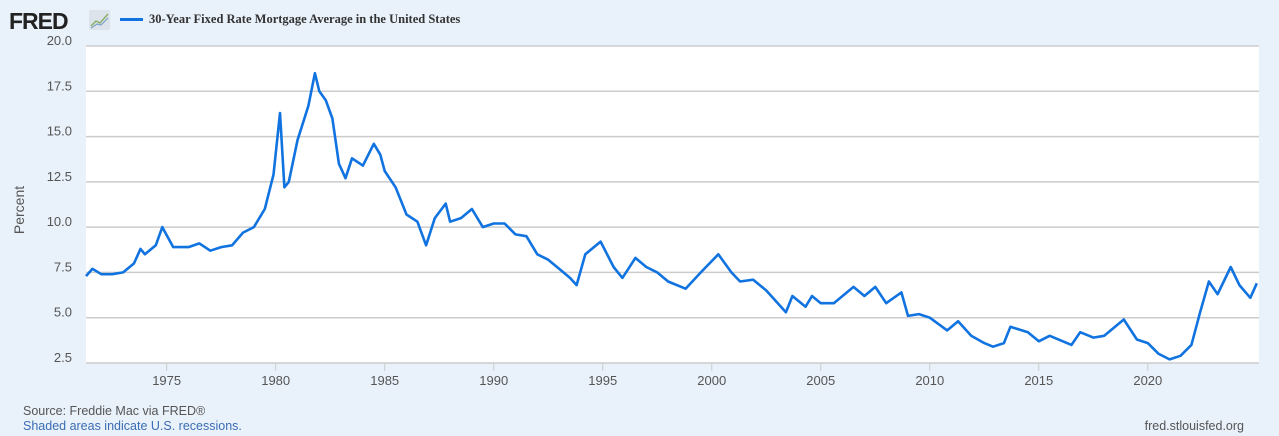  What do you see at coordinates (602, 380) in the screenshot?
I see `x-tick-label: 1995` at bounding box center [602, 380].